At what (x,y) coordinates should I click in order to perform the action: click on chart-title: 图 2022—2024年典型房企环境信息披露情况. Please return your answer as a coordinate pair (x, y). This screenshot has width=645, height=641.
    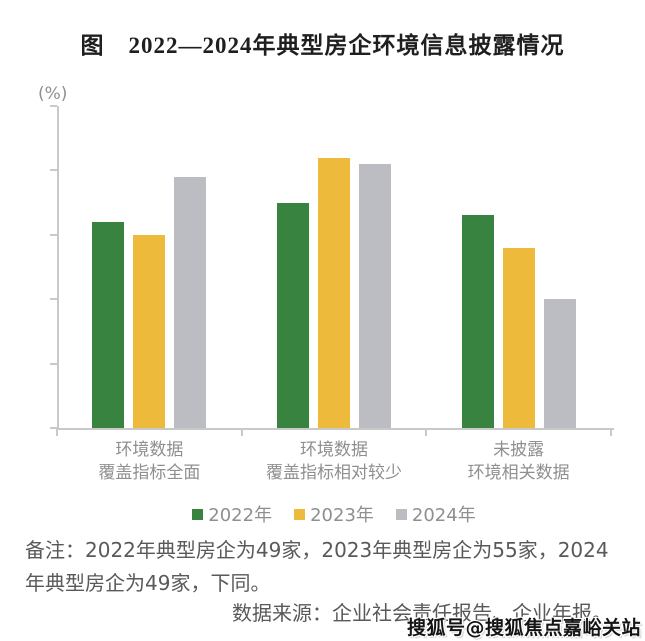
    Looking at the image, I should click on (322, 45).